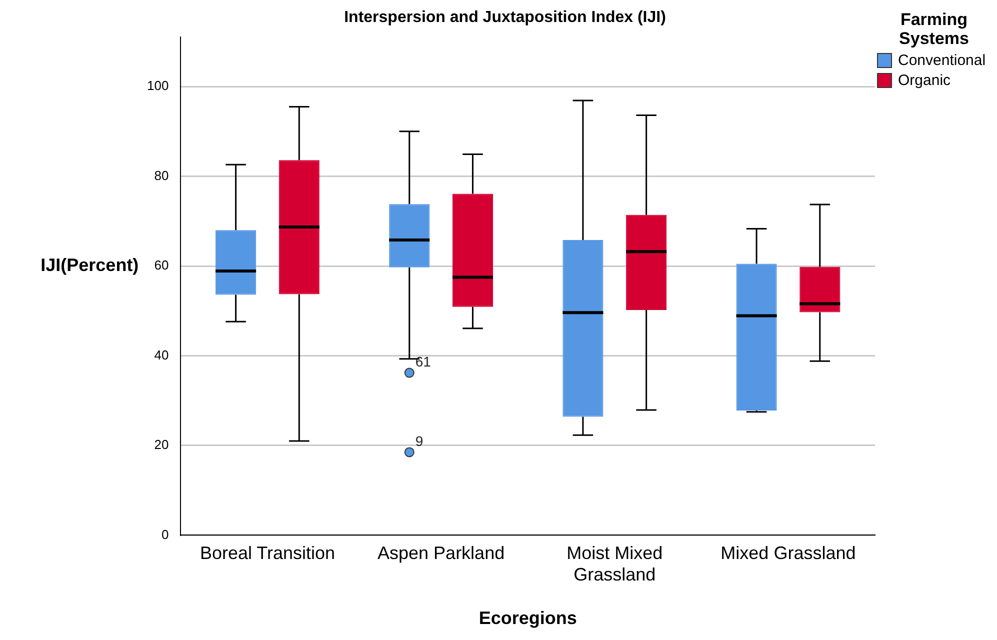  I want to click on x-tick-label: Boreal Transition, so click(268, 552).